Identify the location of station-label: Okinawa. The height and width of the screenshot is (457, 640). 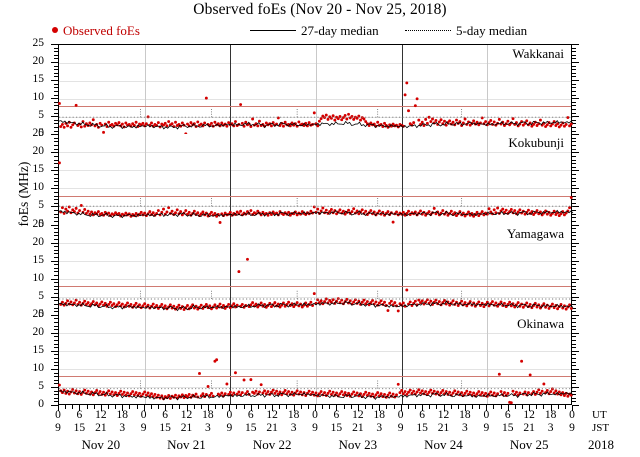
(540, 323).